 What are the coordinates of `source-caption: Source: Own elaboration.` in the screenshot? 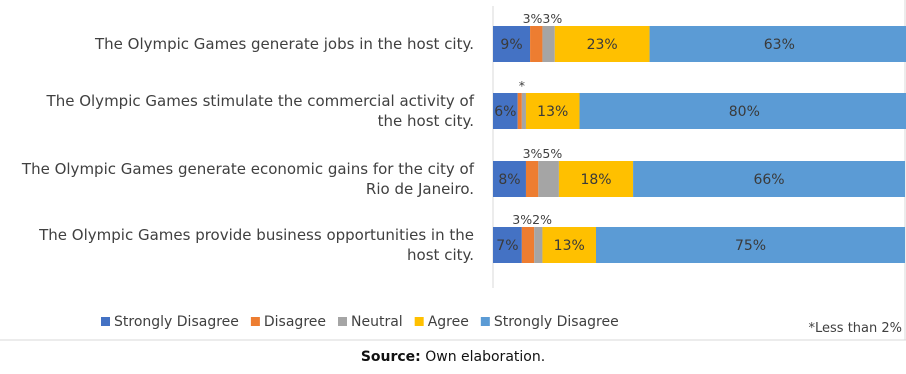 It's located at (453, 357).